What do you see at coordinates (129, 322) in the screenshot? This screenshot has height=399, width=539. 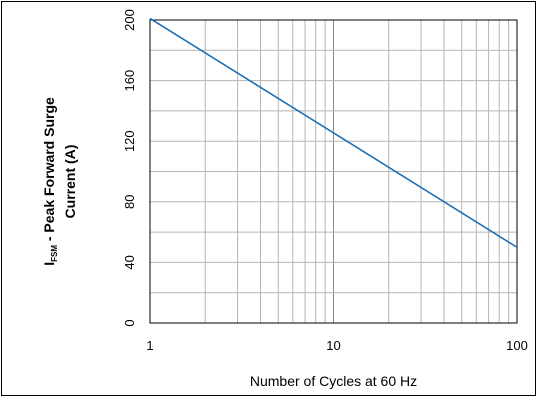 I see `y-tick-label: 0` at bounding box center [129, 322].